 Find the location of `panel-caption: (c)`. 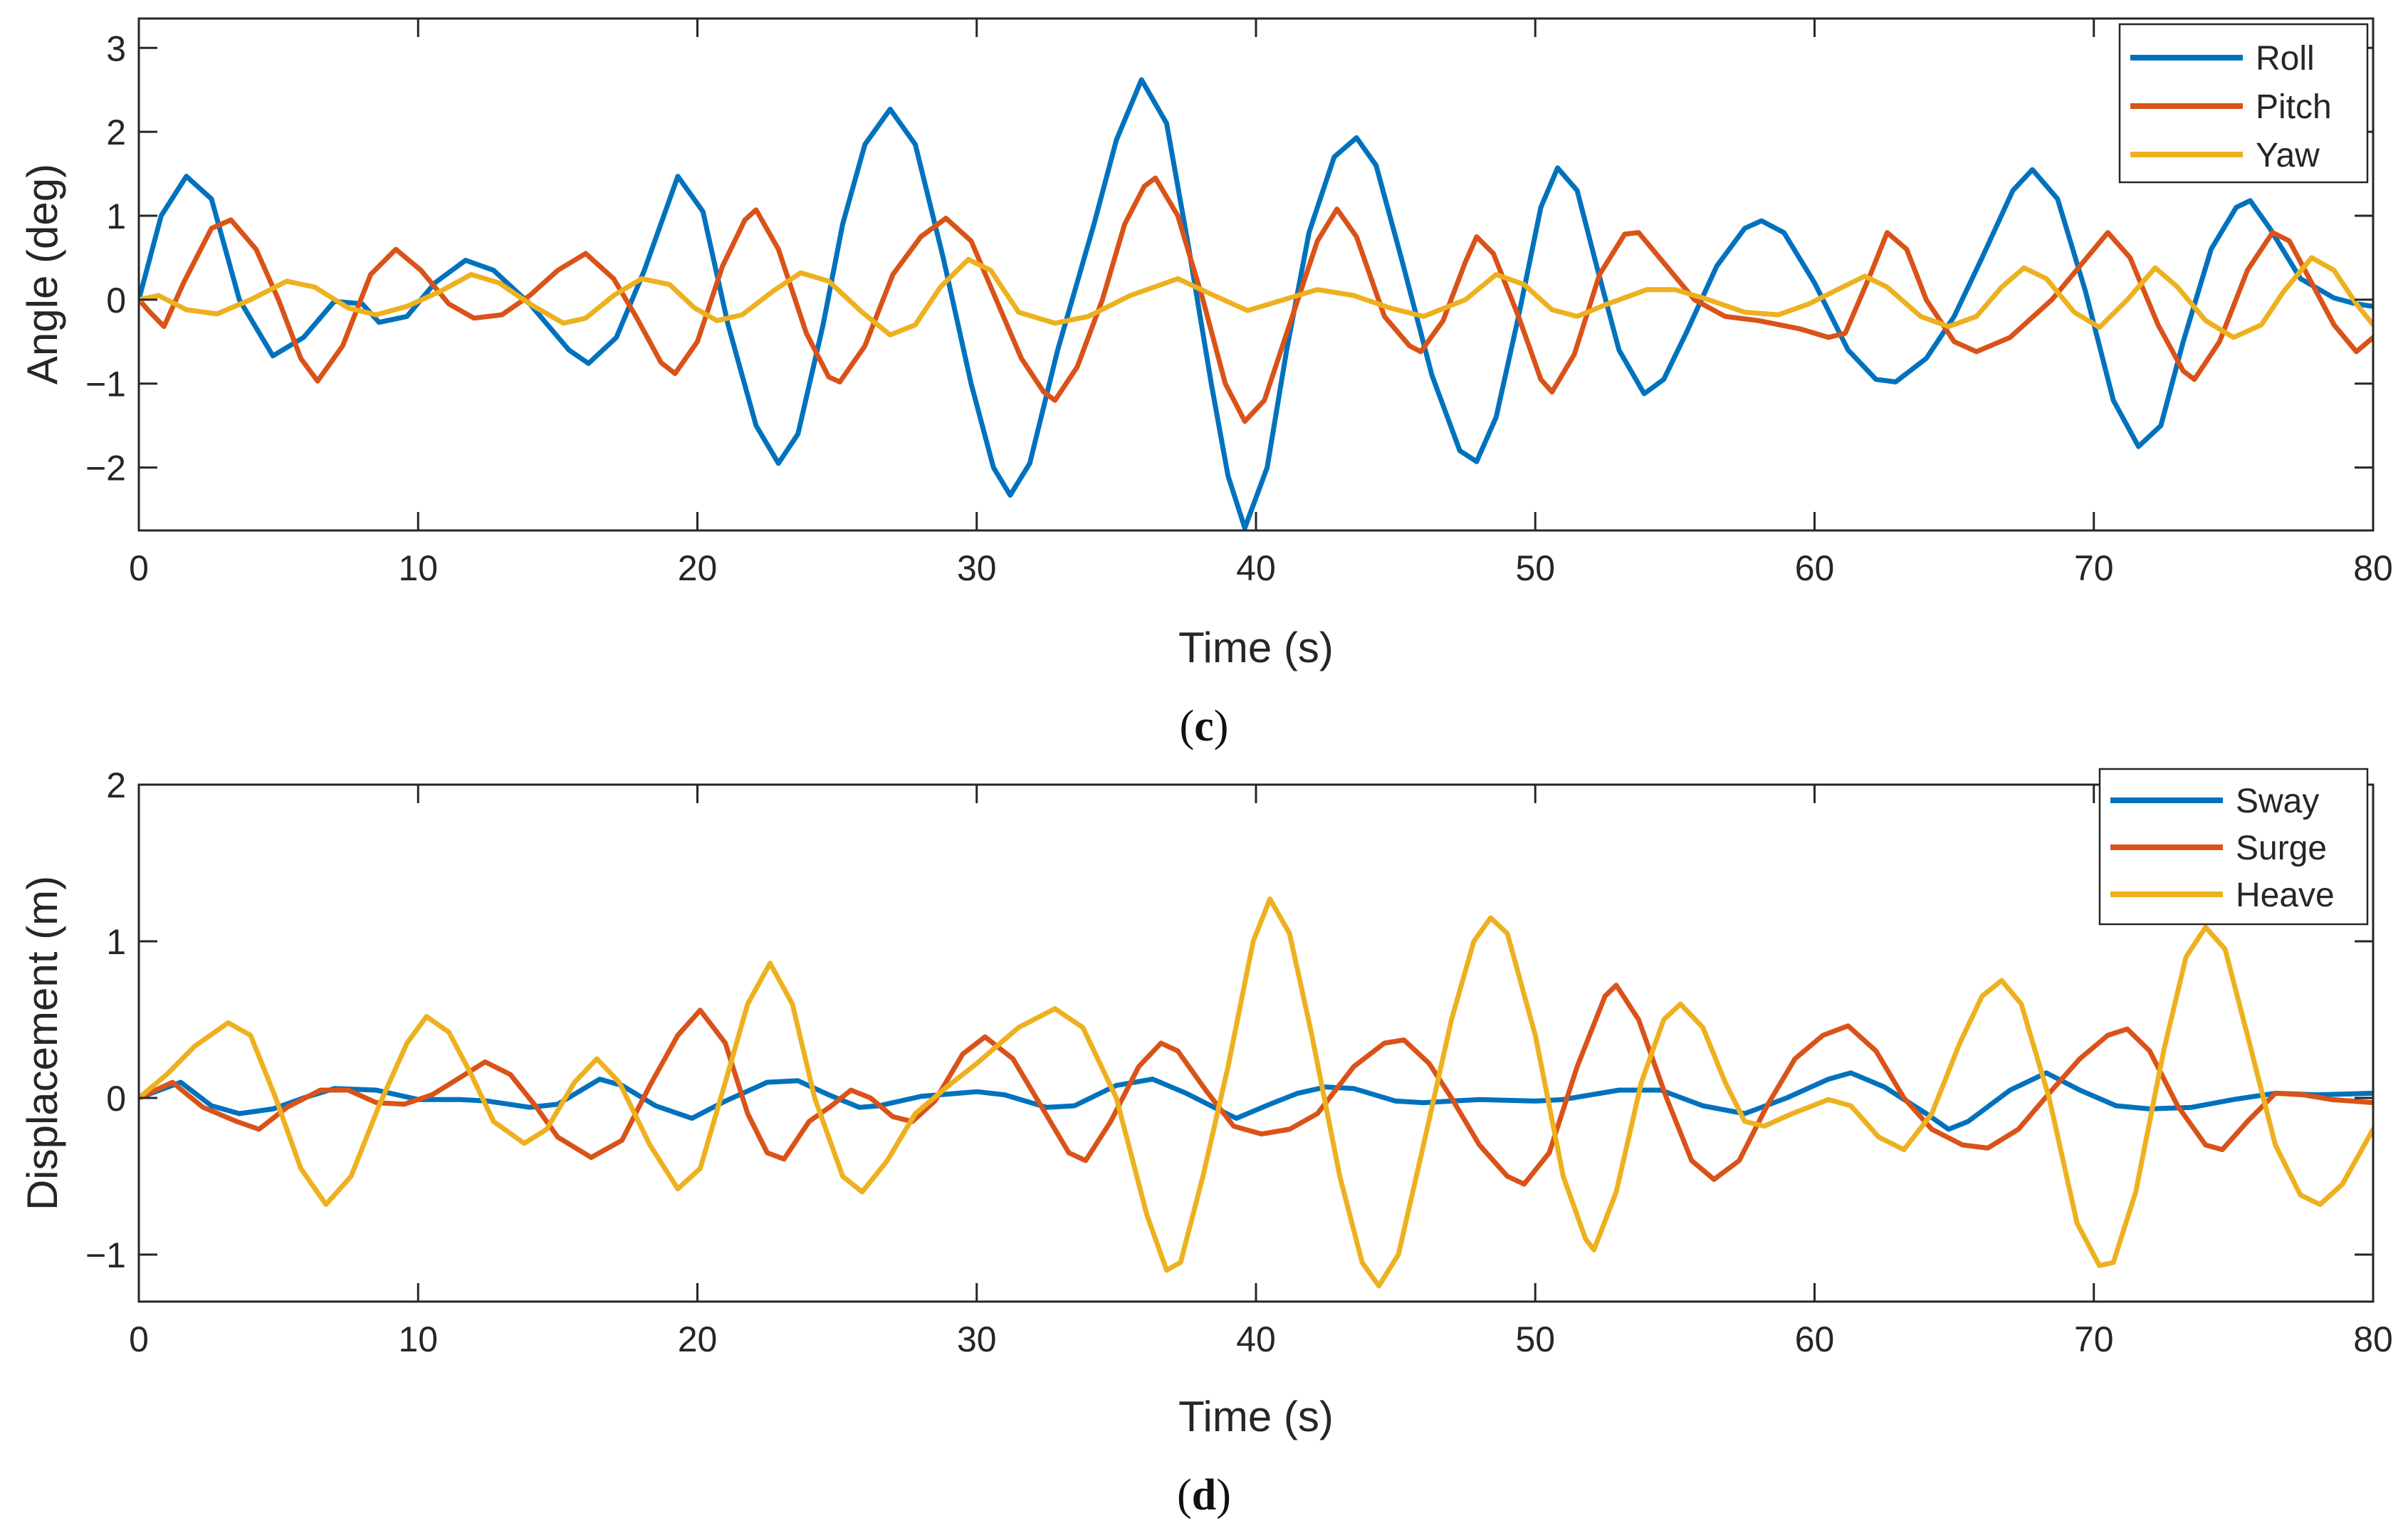

panel-caption: (c) is located at coordinates (1204, 726).